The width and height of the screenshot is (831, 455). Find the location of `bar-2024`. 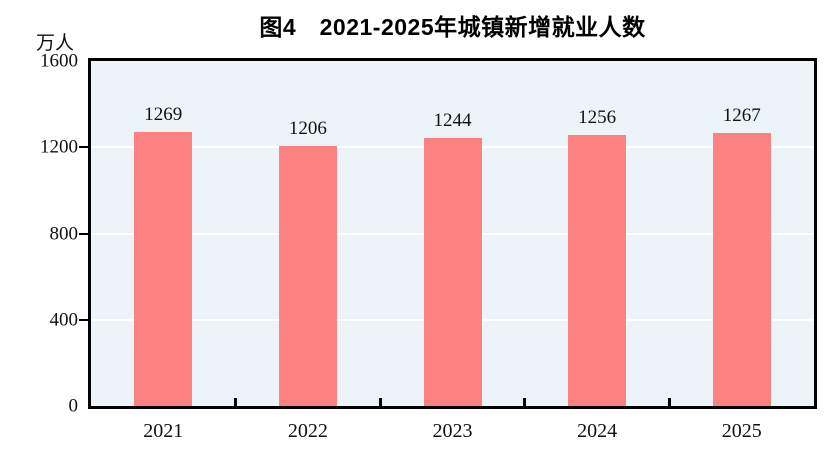

bar-2024 is located at coordinates (597, 270).